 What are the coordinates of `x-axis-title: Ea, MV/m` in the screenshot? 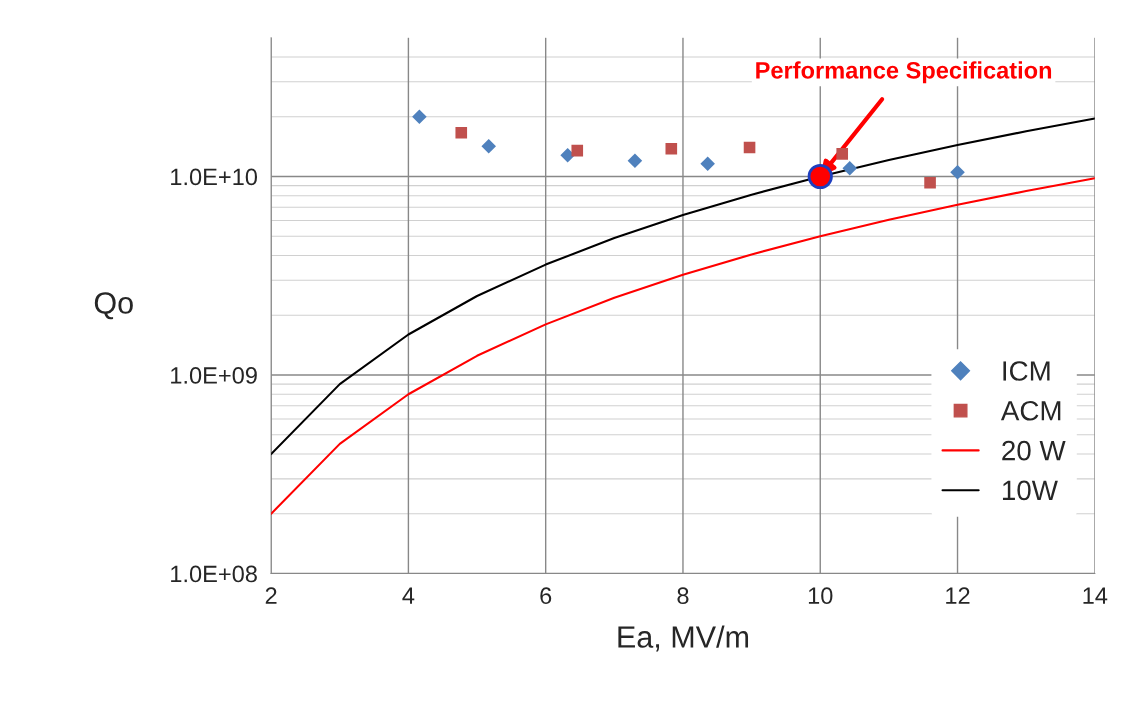 It's located at (683, 638).